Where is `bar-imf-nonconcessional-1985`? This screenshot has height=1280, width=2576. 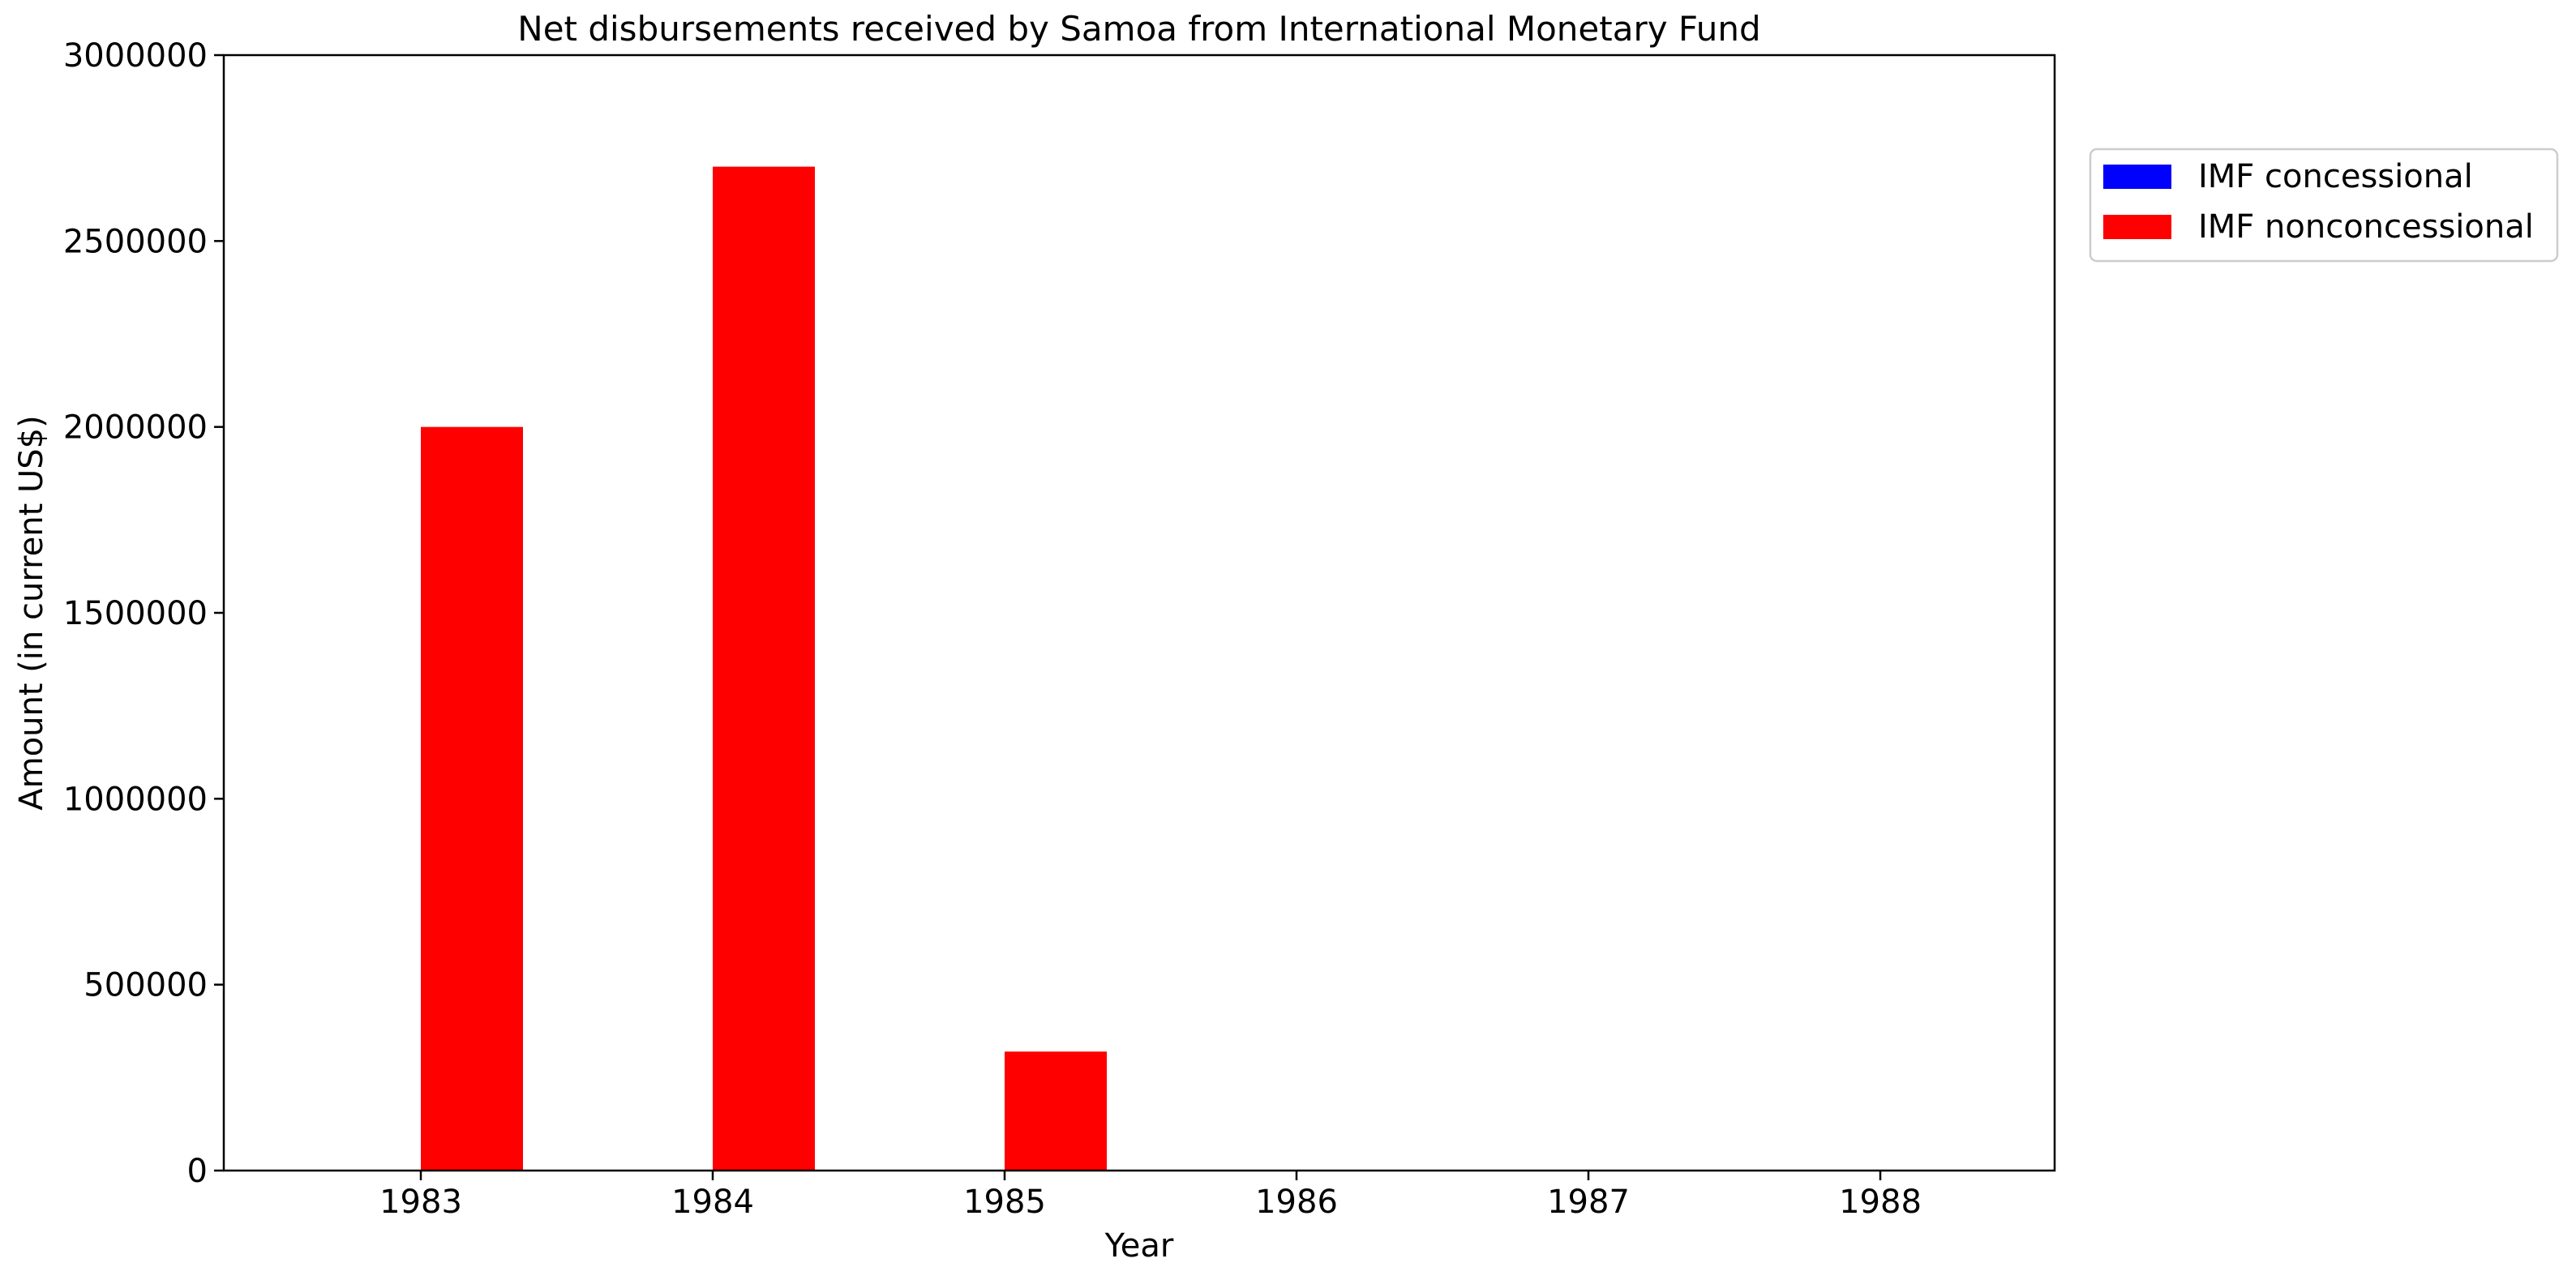
bar-imf-nonconcessional-1985 is located at coordinates (1056, 1111).